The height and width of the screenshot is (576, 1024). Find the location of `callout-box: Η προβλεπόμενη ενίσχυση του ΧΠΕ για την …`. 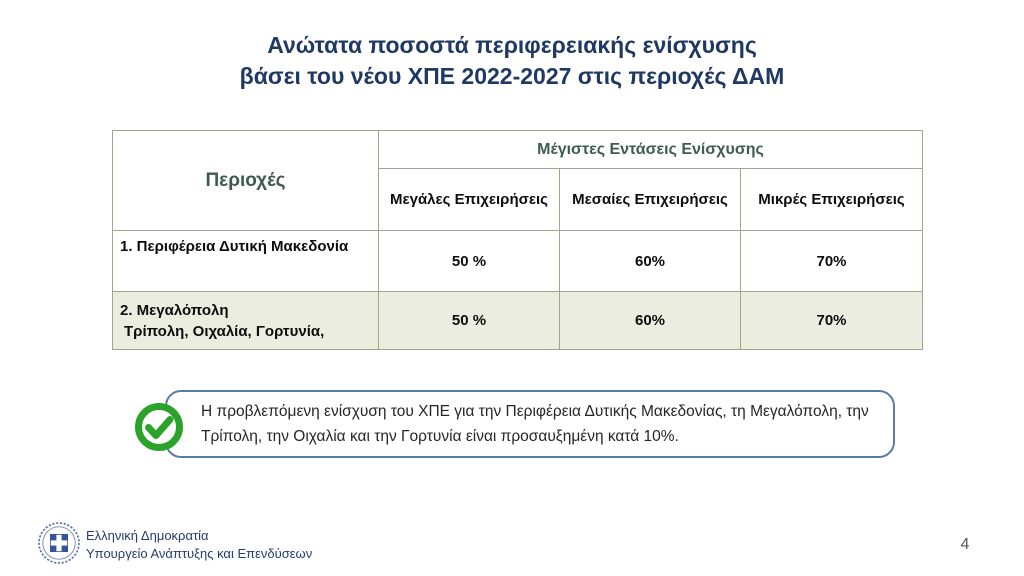

callout-box: Η προβλεπόμενη ενίσχυση του ΧΠΕ για την … is located at coordinates (530, 424).